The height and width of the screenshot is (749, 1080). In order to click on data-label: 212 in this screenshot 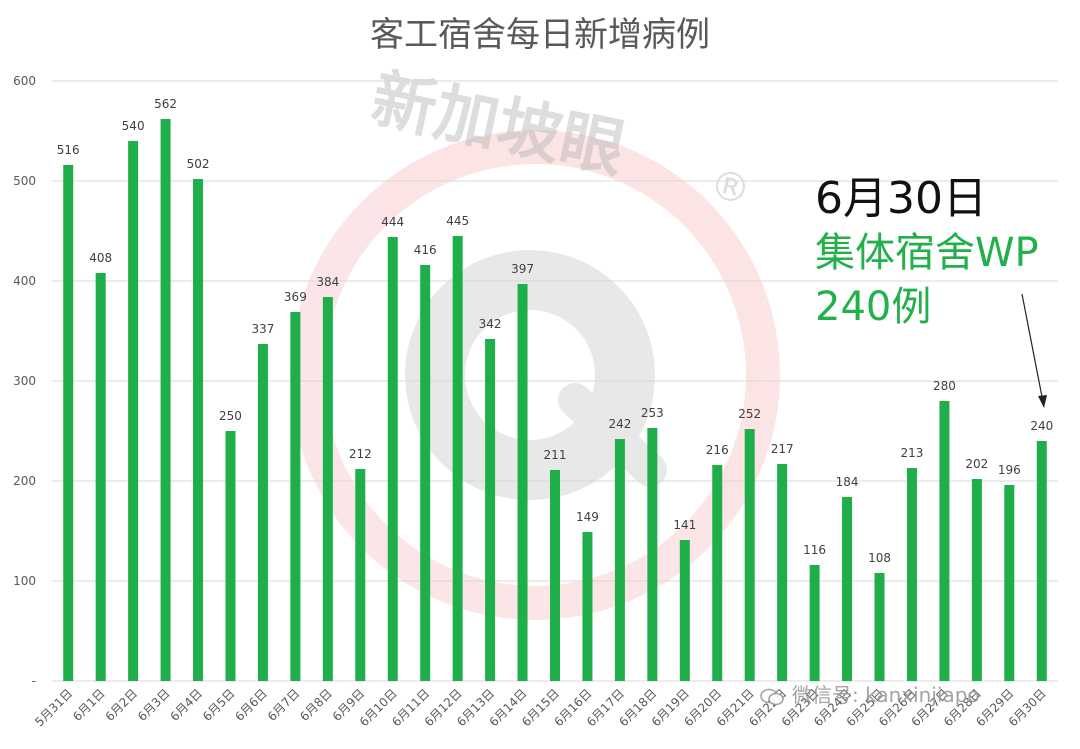, I will do `click(360, 454)`.